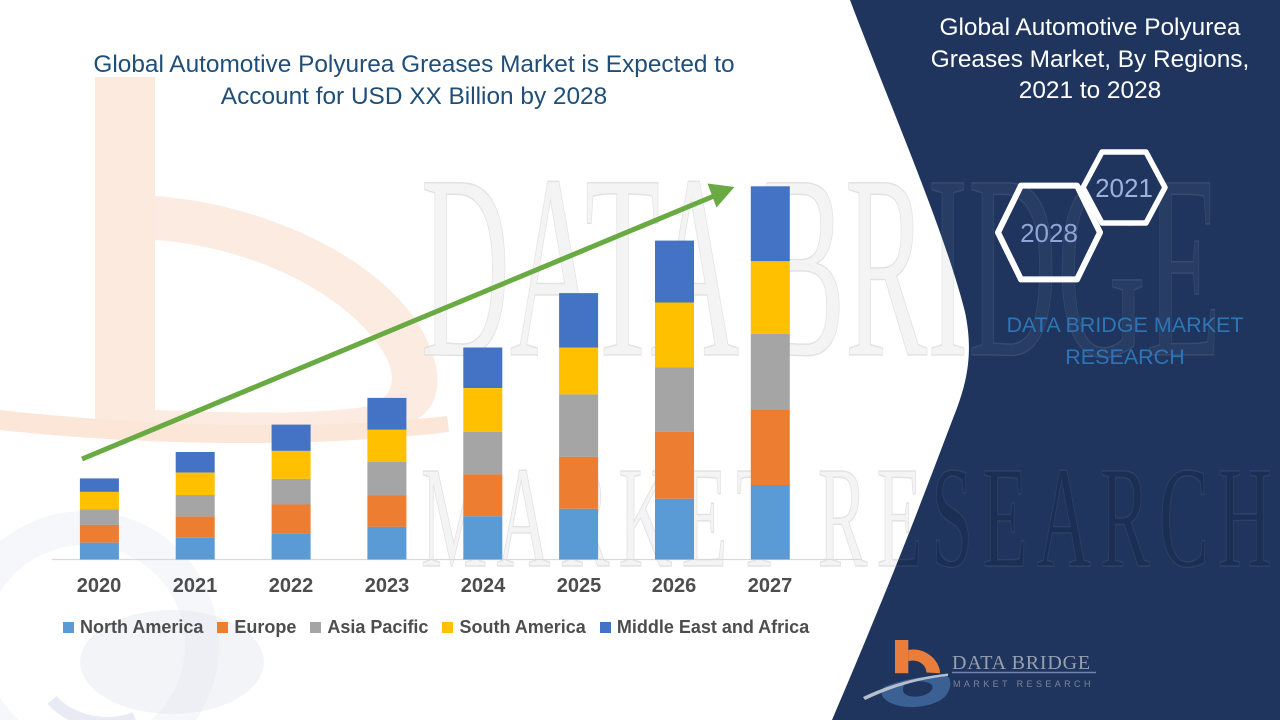 The image size is (1280, 720). I want to click on svg-text: 2021, so click(1124, 188).